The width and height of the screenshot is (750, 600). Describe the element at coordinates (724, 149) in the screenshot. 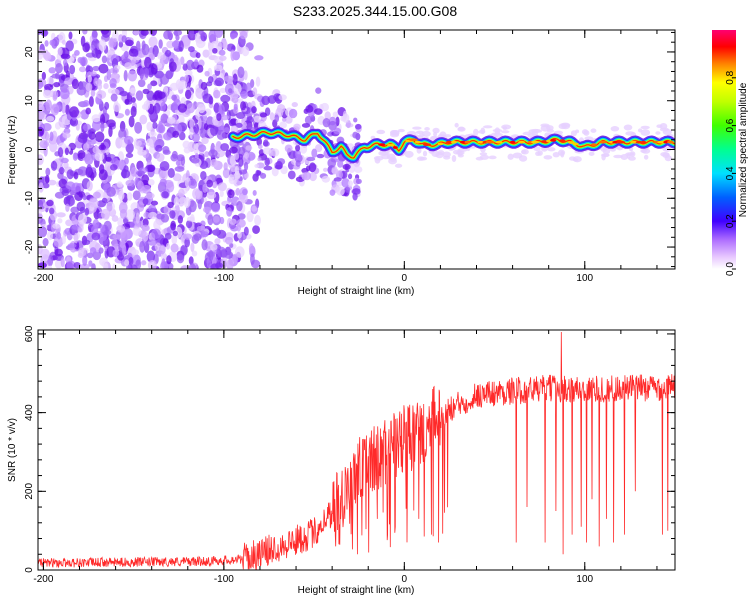

I see `colorbar-gradient` at that location.